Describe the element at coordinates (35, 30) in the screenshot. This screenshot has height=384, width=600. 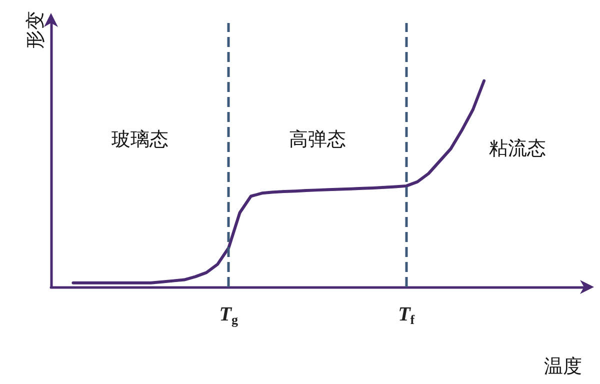
I see `y-axis-title: 形变` at that location.